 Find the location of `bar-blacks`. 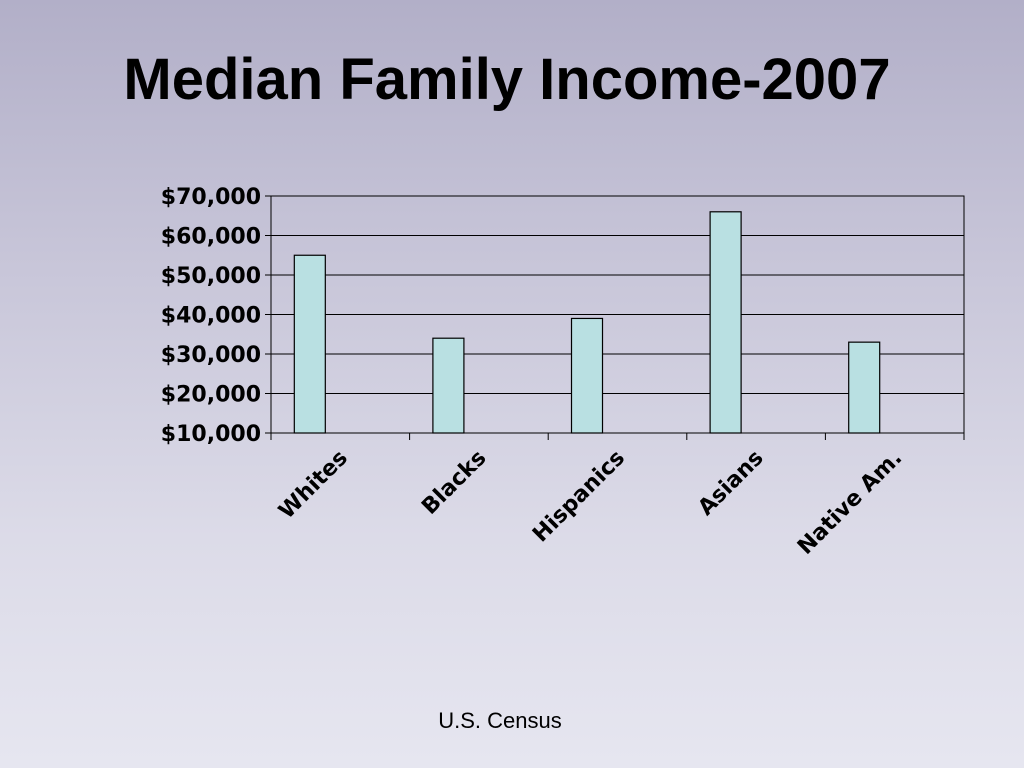

bar-blacks is located at coordinates (448, 385).